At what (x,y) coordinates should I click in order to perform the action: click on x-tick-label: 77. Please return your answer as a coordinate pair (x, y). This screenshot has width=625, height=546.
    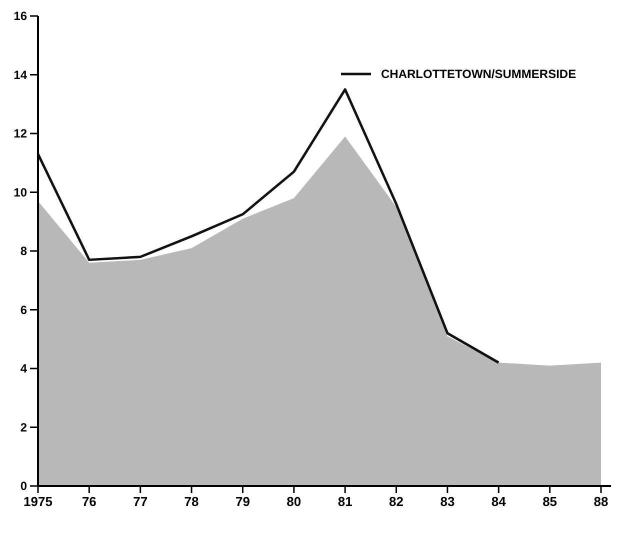
    Looking at the image, I should click on (140, 501).